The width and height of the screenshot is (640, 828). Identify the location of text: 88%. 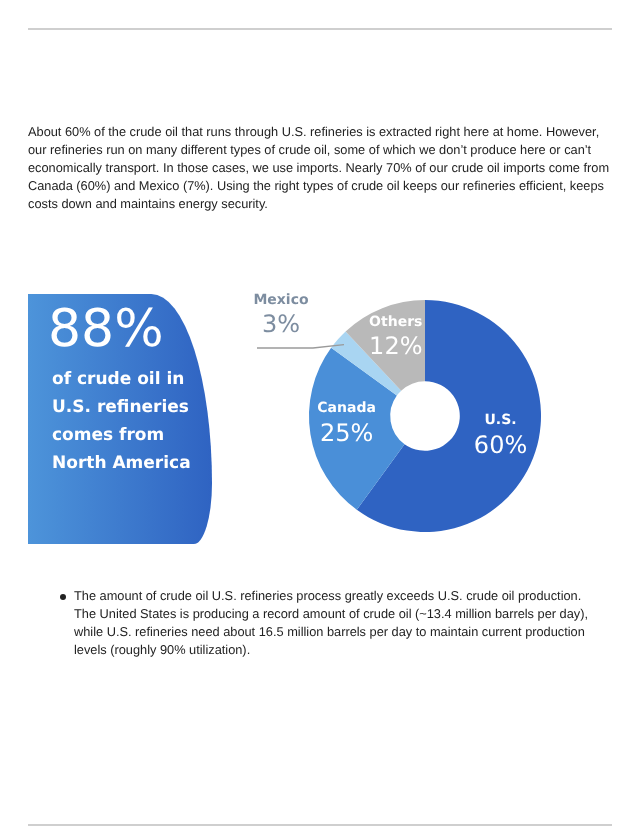
(106, 330).